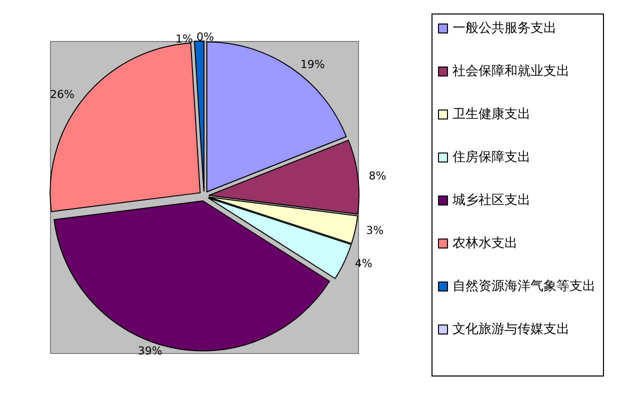 This screenshot has width=625, height=397. I want to click on legend-label: 农林水支出, so click(485, 243).